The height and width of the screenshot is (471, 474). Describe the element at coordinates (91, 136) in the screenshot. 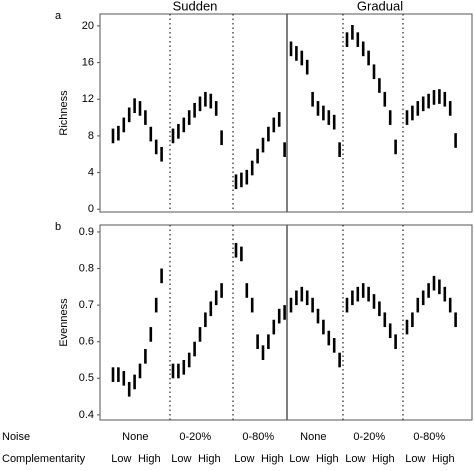

I see `y-tick-label: 8` at that location.